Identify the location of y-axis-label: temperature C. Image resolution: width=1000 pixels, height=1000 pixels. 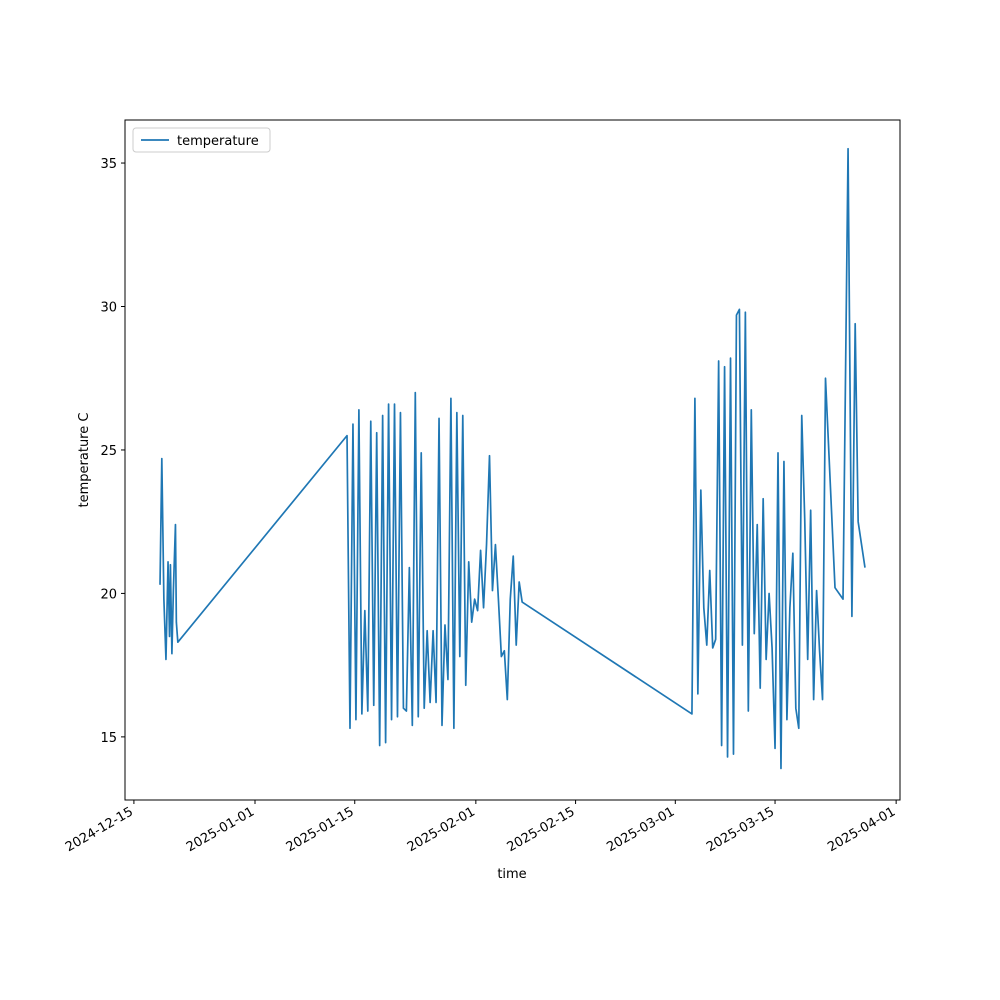
(84, 460).